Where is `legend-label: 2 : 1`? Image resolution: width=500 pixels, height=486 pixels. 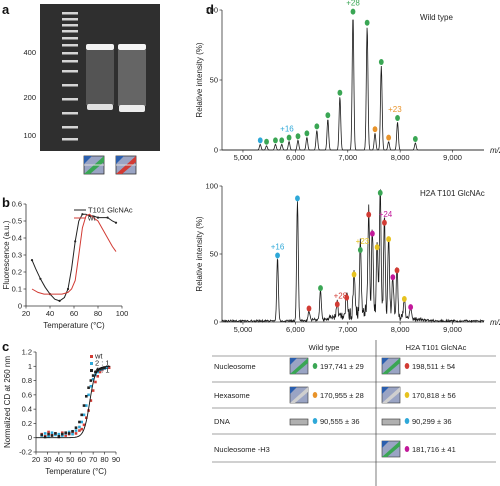 legend-label: 2 : 1 is located at coordinates (102, 363).